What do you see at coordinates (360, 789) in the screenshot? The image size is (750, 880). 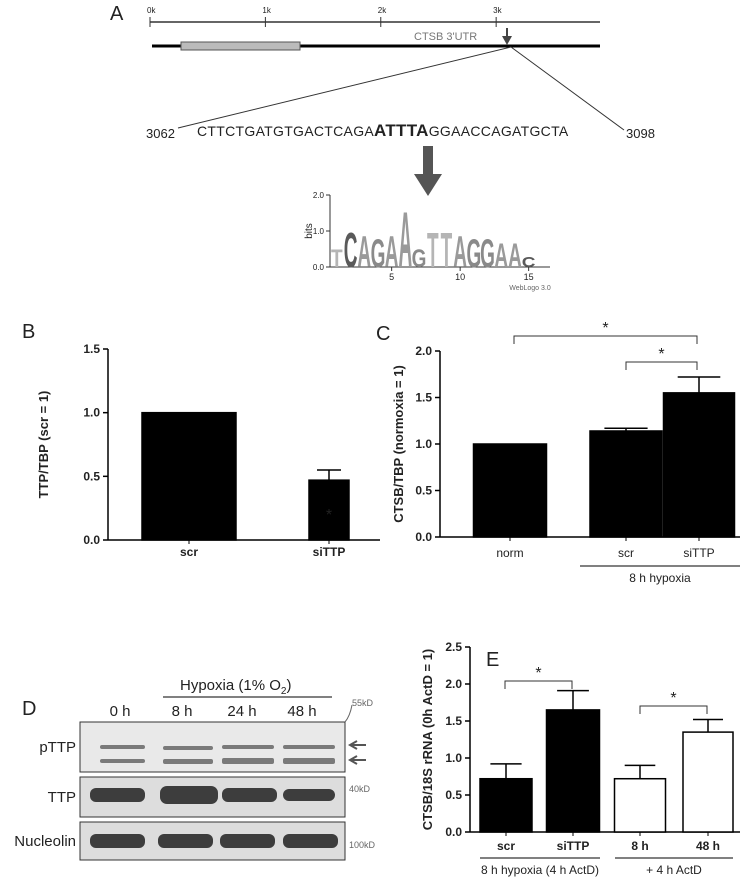 I see `size-marker: 40kD` at bounding box center [360, 789].